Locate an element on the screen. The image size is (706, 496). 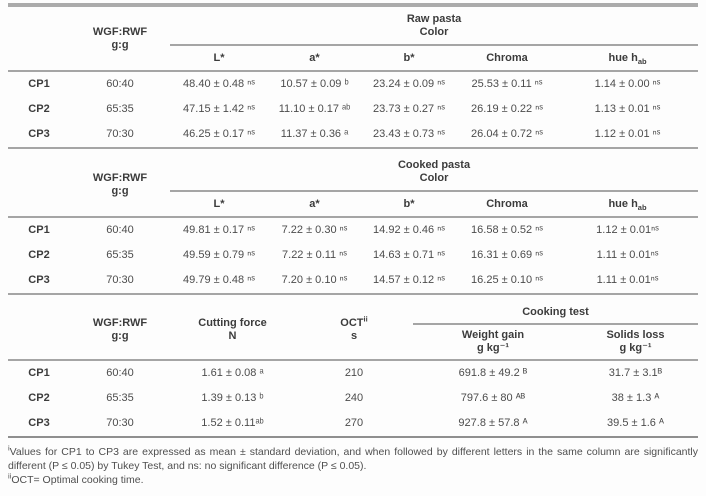
value-cell-b: 23.24 ± 0.09 ⁿˢ is located at coordinates (409, 84).